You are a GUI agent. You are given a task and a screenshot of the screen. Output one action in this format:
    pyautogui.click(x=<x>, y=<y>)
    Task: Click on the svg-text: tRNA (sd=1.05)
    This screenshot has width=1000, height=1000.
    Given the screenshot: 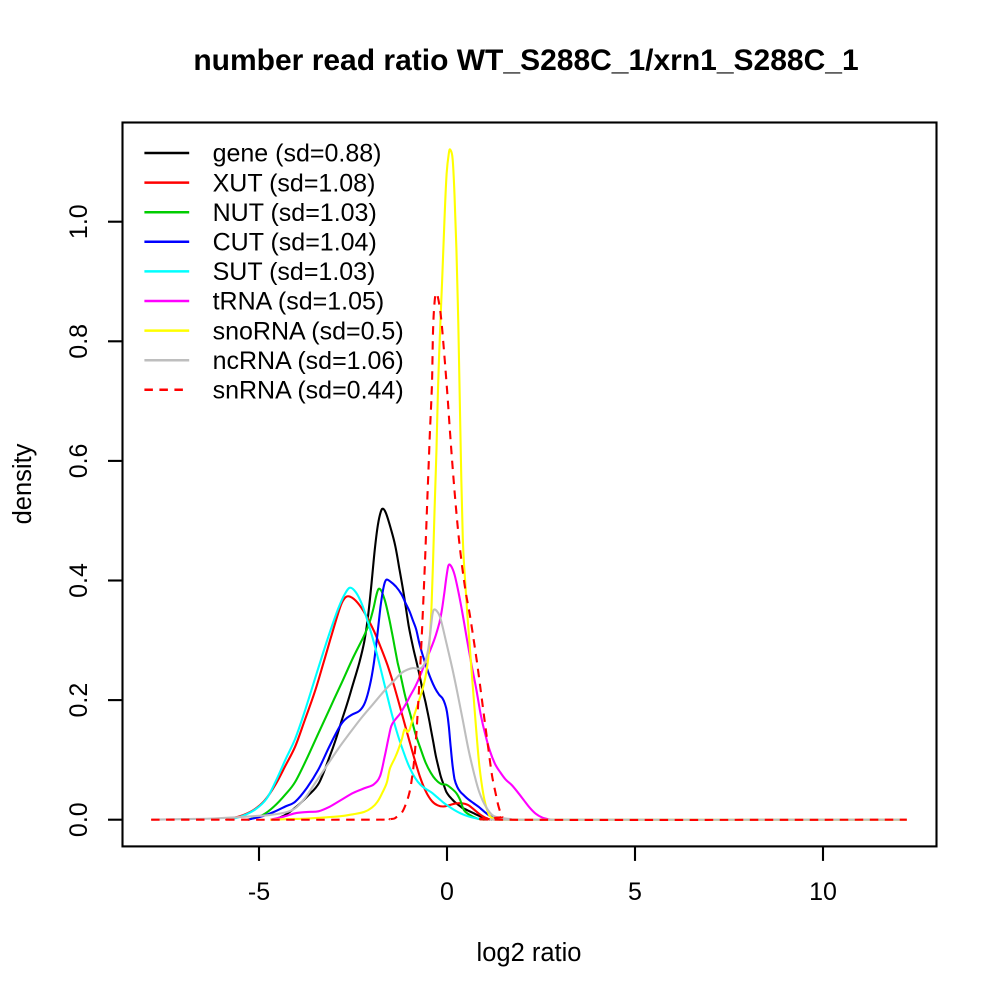 What is the action you would take?
    pyautogui.click(x=299, y=302)
    